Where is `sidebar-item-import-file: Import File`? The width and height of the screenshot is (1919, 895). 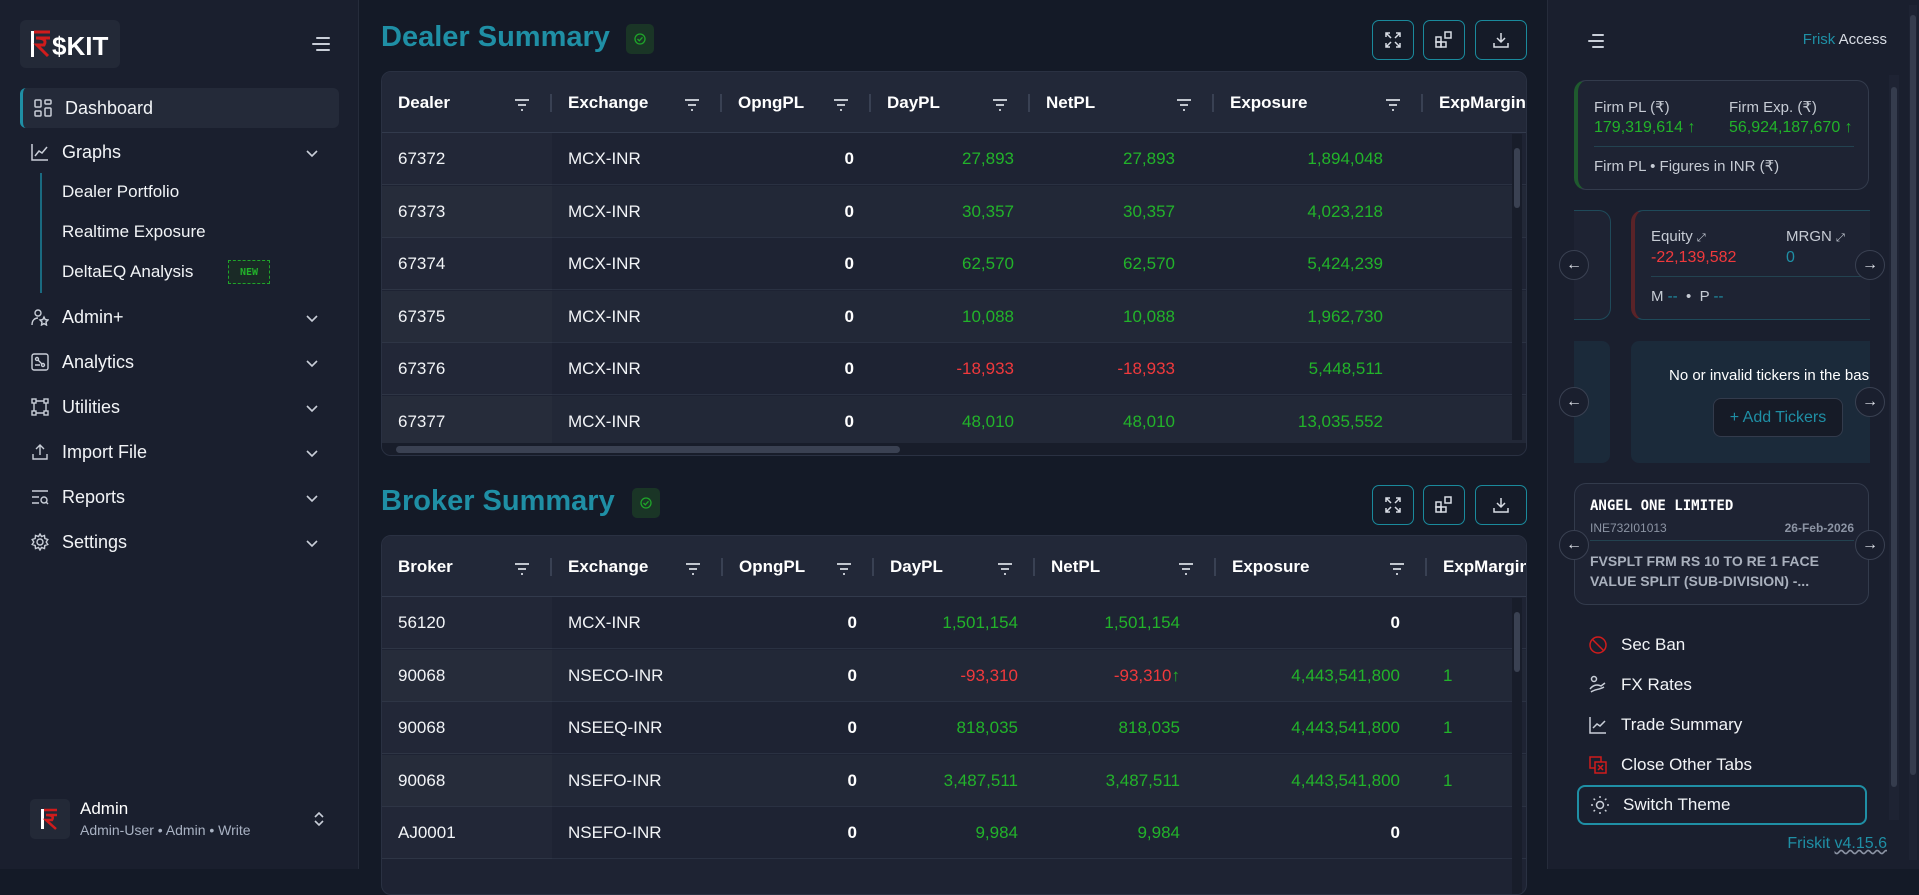
sidebar-item-import-file: Import File is located at coordinates (179, 452).